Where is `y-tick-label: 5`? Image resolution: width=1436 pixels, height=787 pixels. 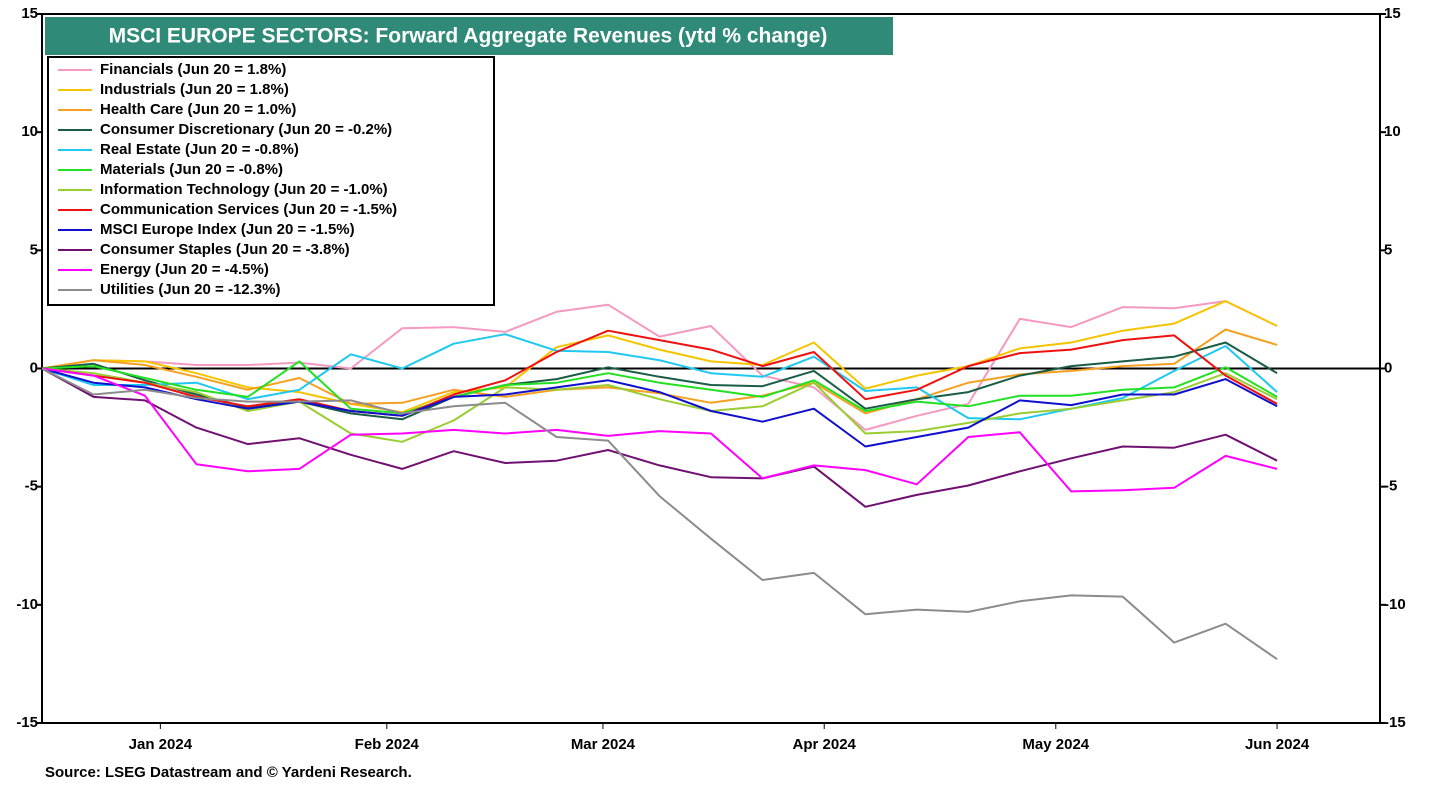 y-tick-label: 5 is located at coordinates (34, 249).